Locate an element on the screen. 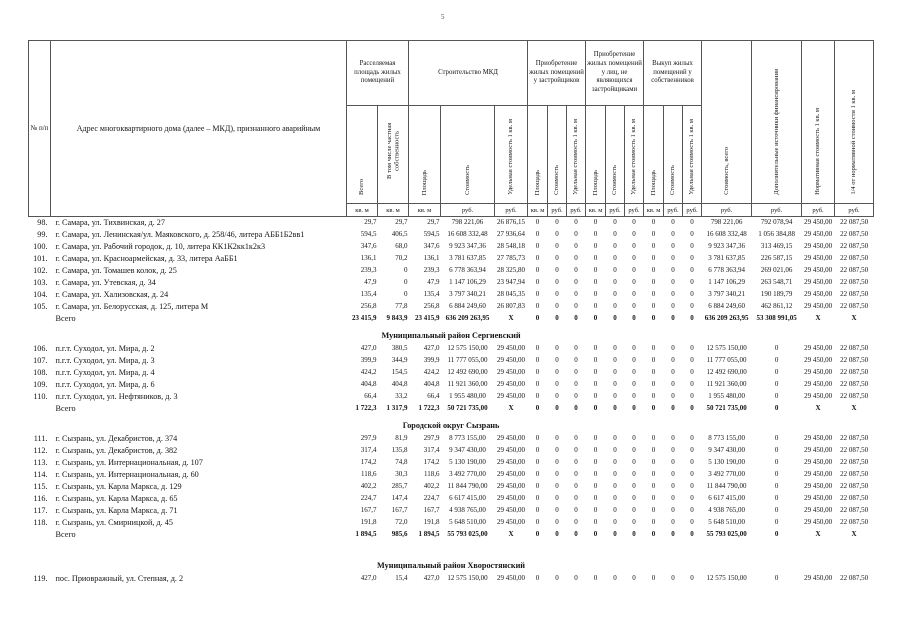 This screenshot has height=640, width=905. cell: 27 785,73 is located at coordinates (511, 258).